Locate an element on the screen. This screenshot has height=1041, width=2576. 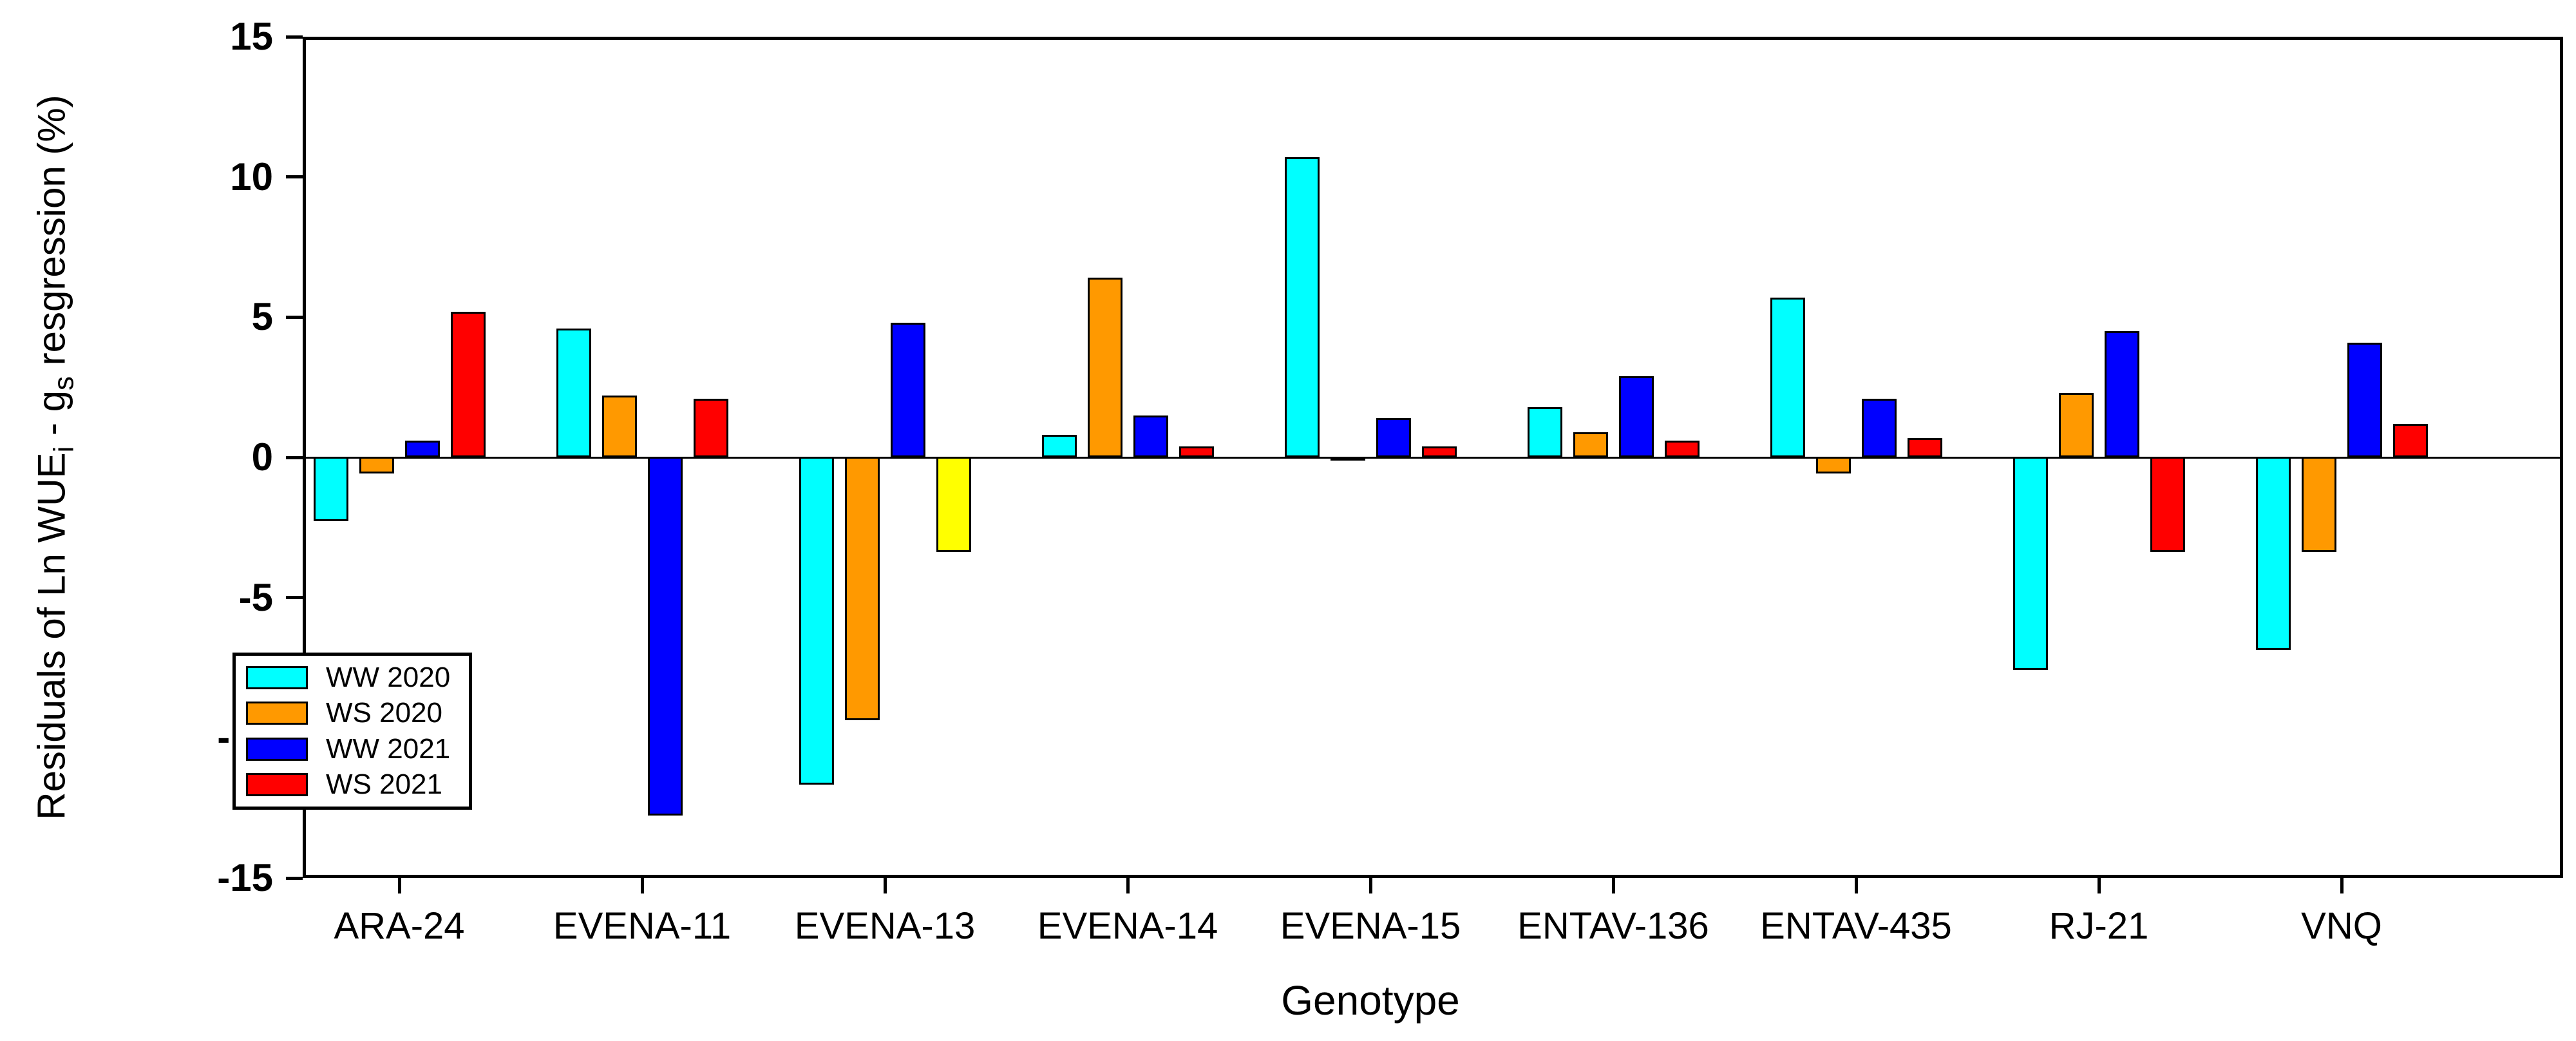
legend-item-ws-2020: WS 2020 is located at coordinates (357, 713).